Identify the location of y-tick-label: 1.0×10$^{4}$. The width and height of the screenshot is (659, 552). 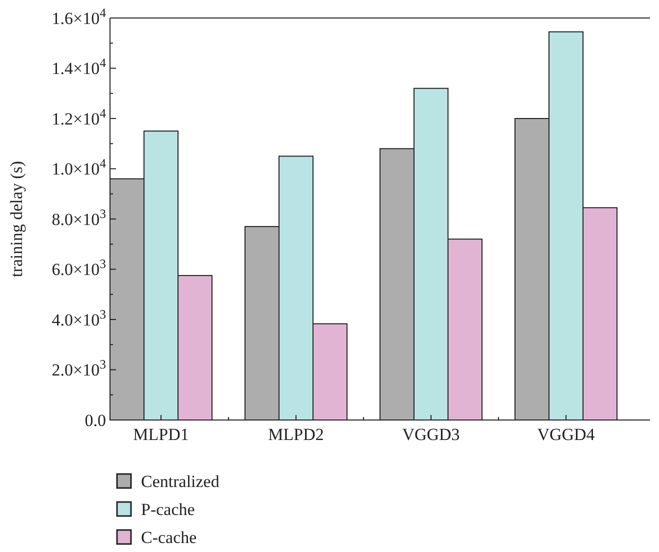
(79, 167).